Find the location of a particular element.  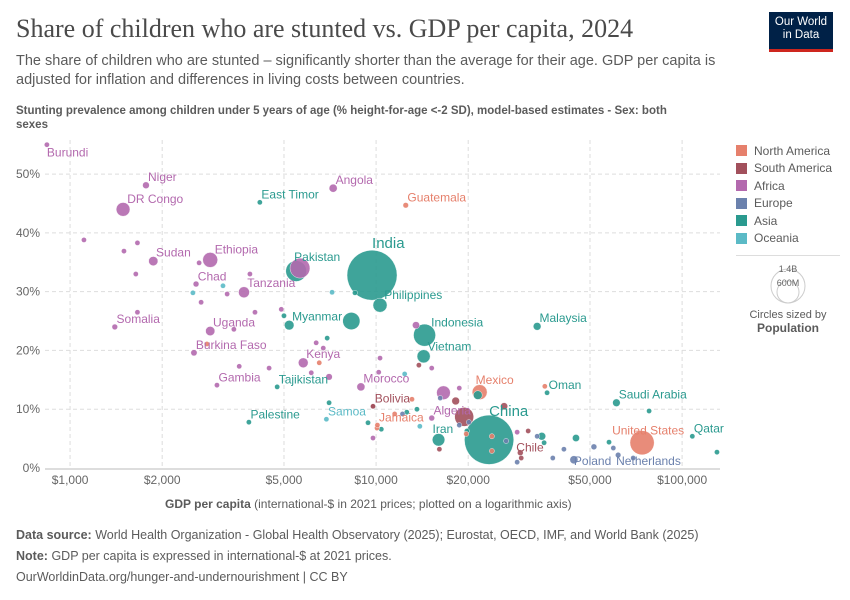

legend-item: Oceania is located at coordinates (784, 239).